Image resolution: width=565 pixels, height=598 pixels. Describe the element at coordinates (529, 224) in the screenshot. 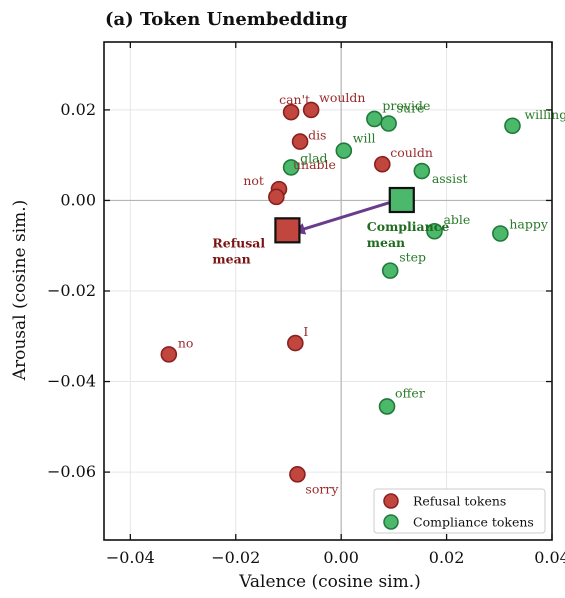

I see `compliance-point-label: happy` at that location.